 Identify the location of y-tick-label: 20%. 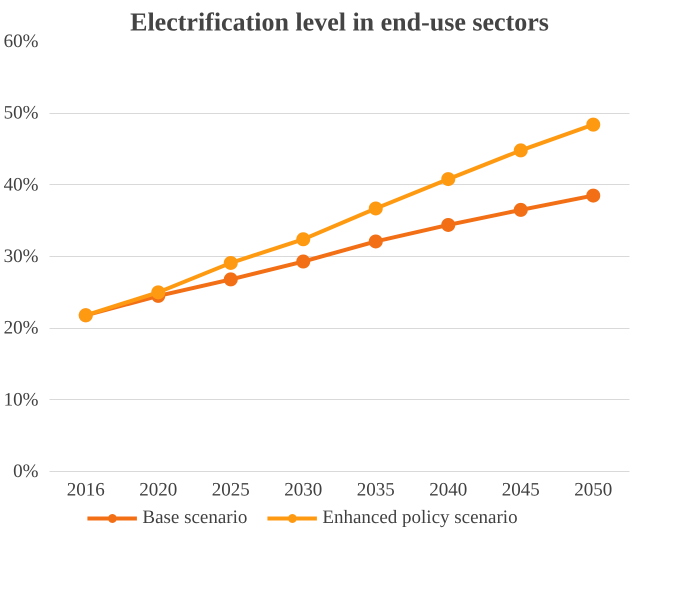
(21, 328).